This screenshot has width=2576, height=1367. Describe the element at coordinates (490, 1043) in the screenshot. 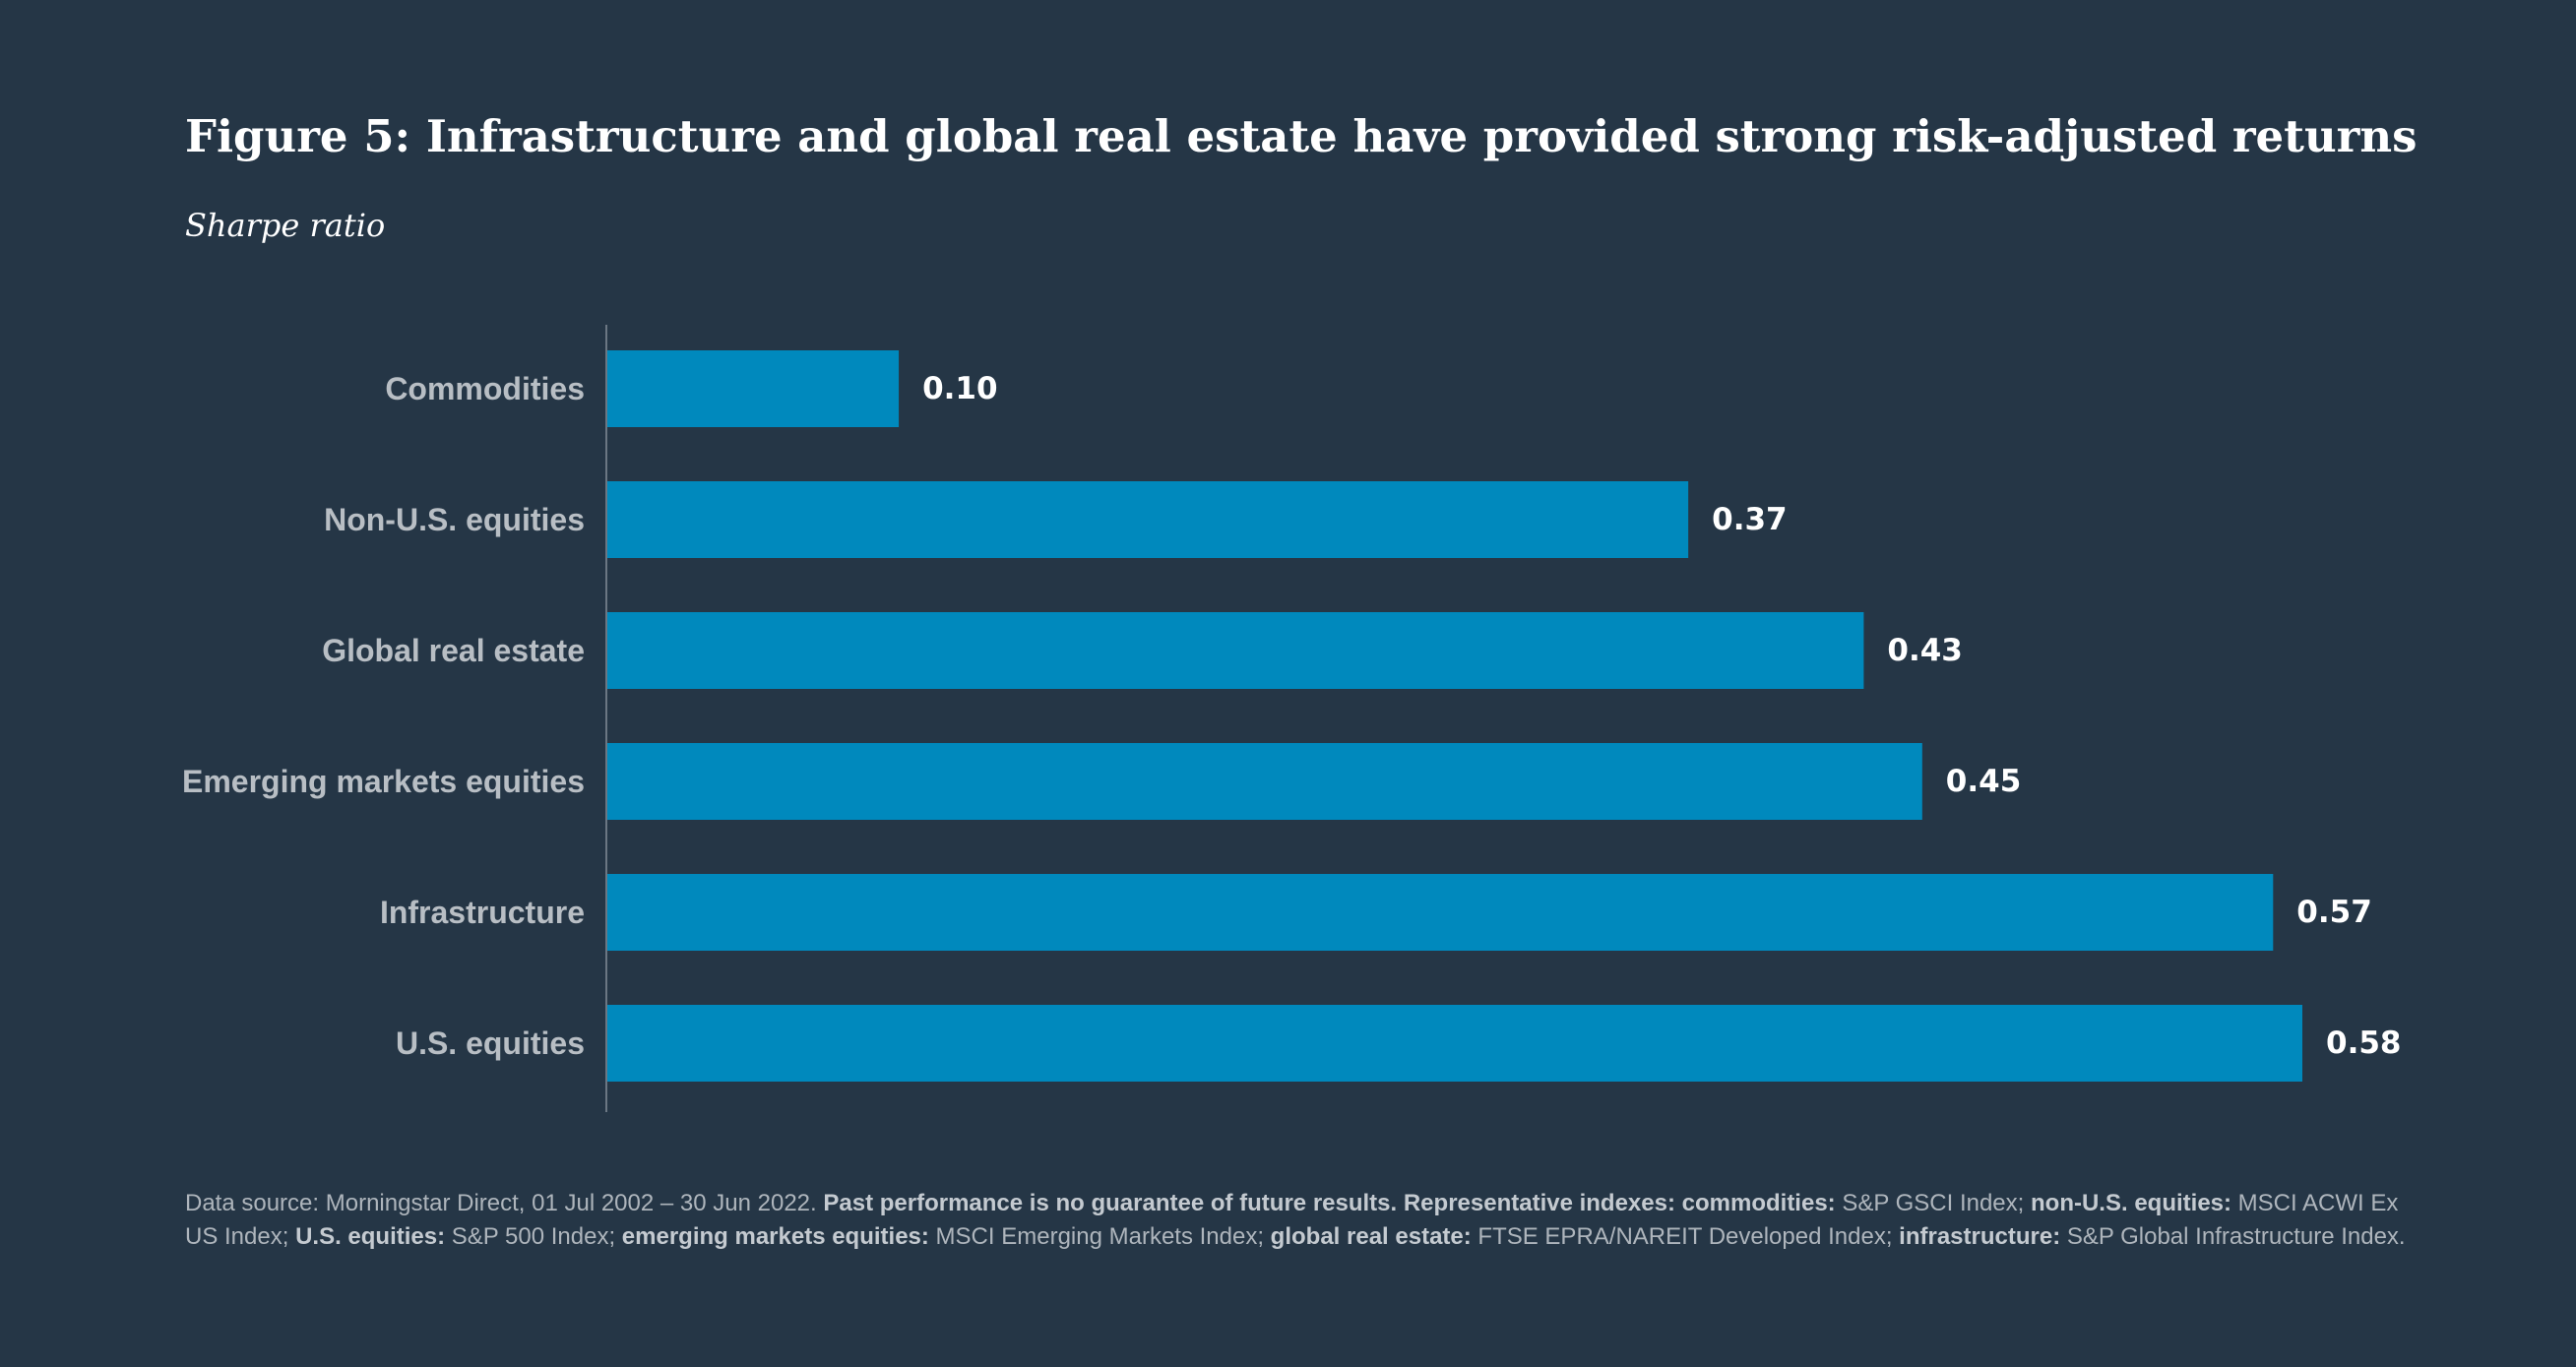

I see `category-label: U.S. equities` at that location.